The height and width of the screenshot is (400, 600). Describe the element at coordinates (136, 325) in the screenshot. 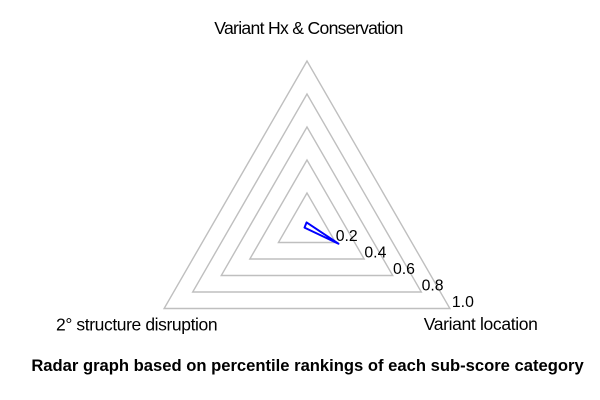

I see `svg-text: 2° structure disruption` at that location.